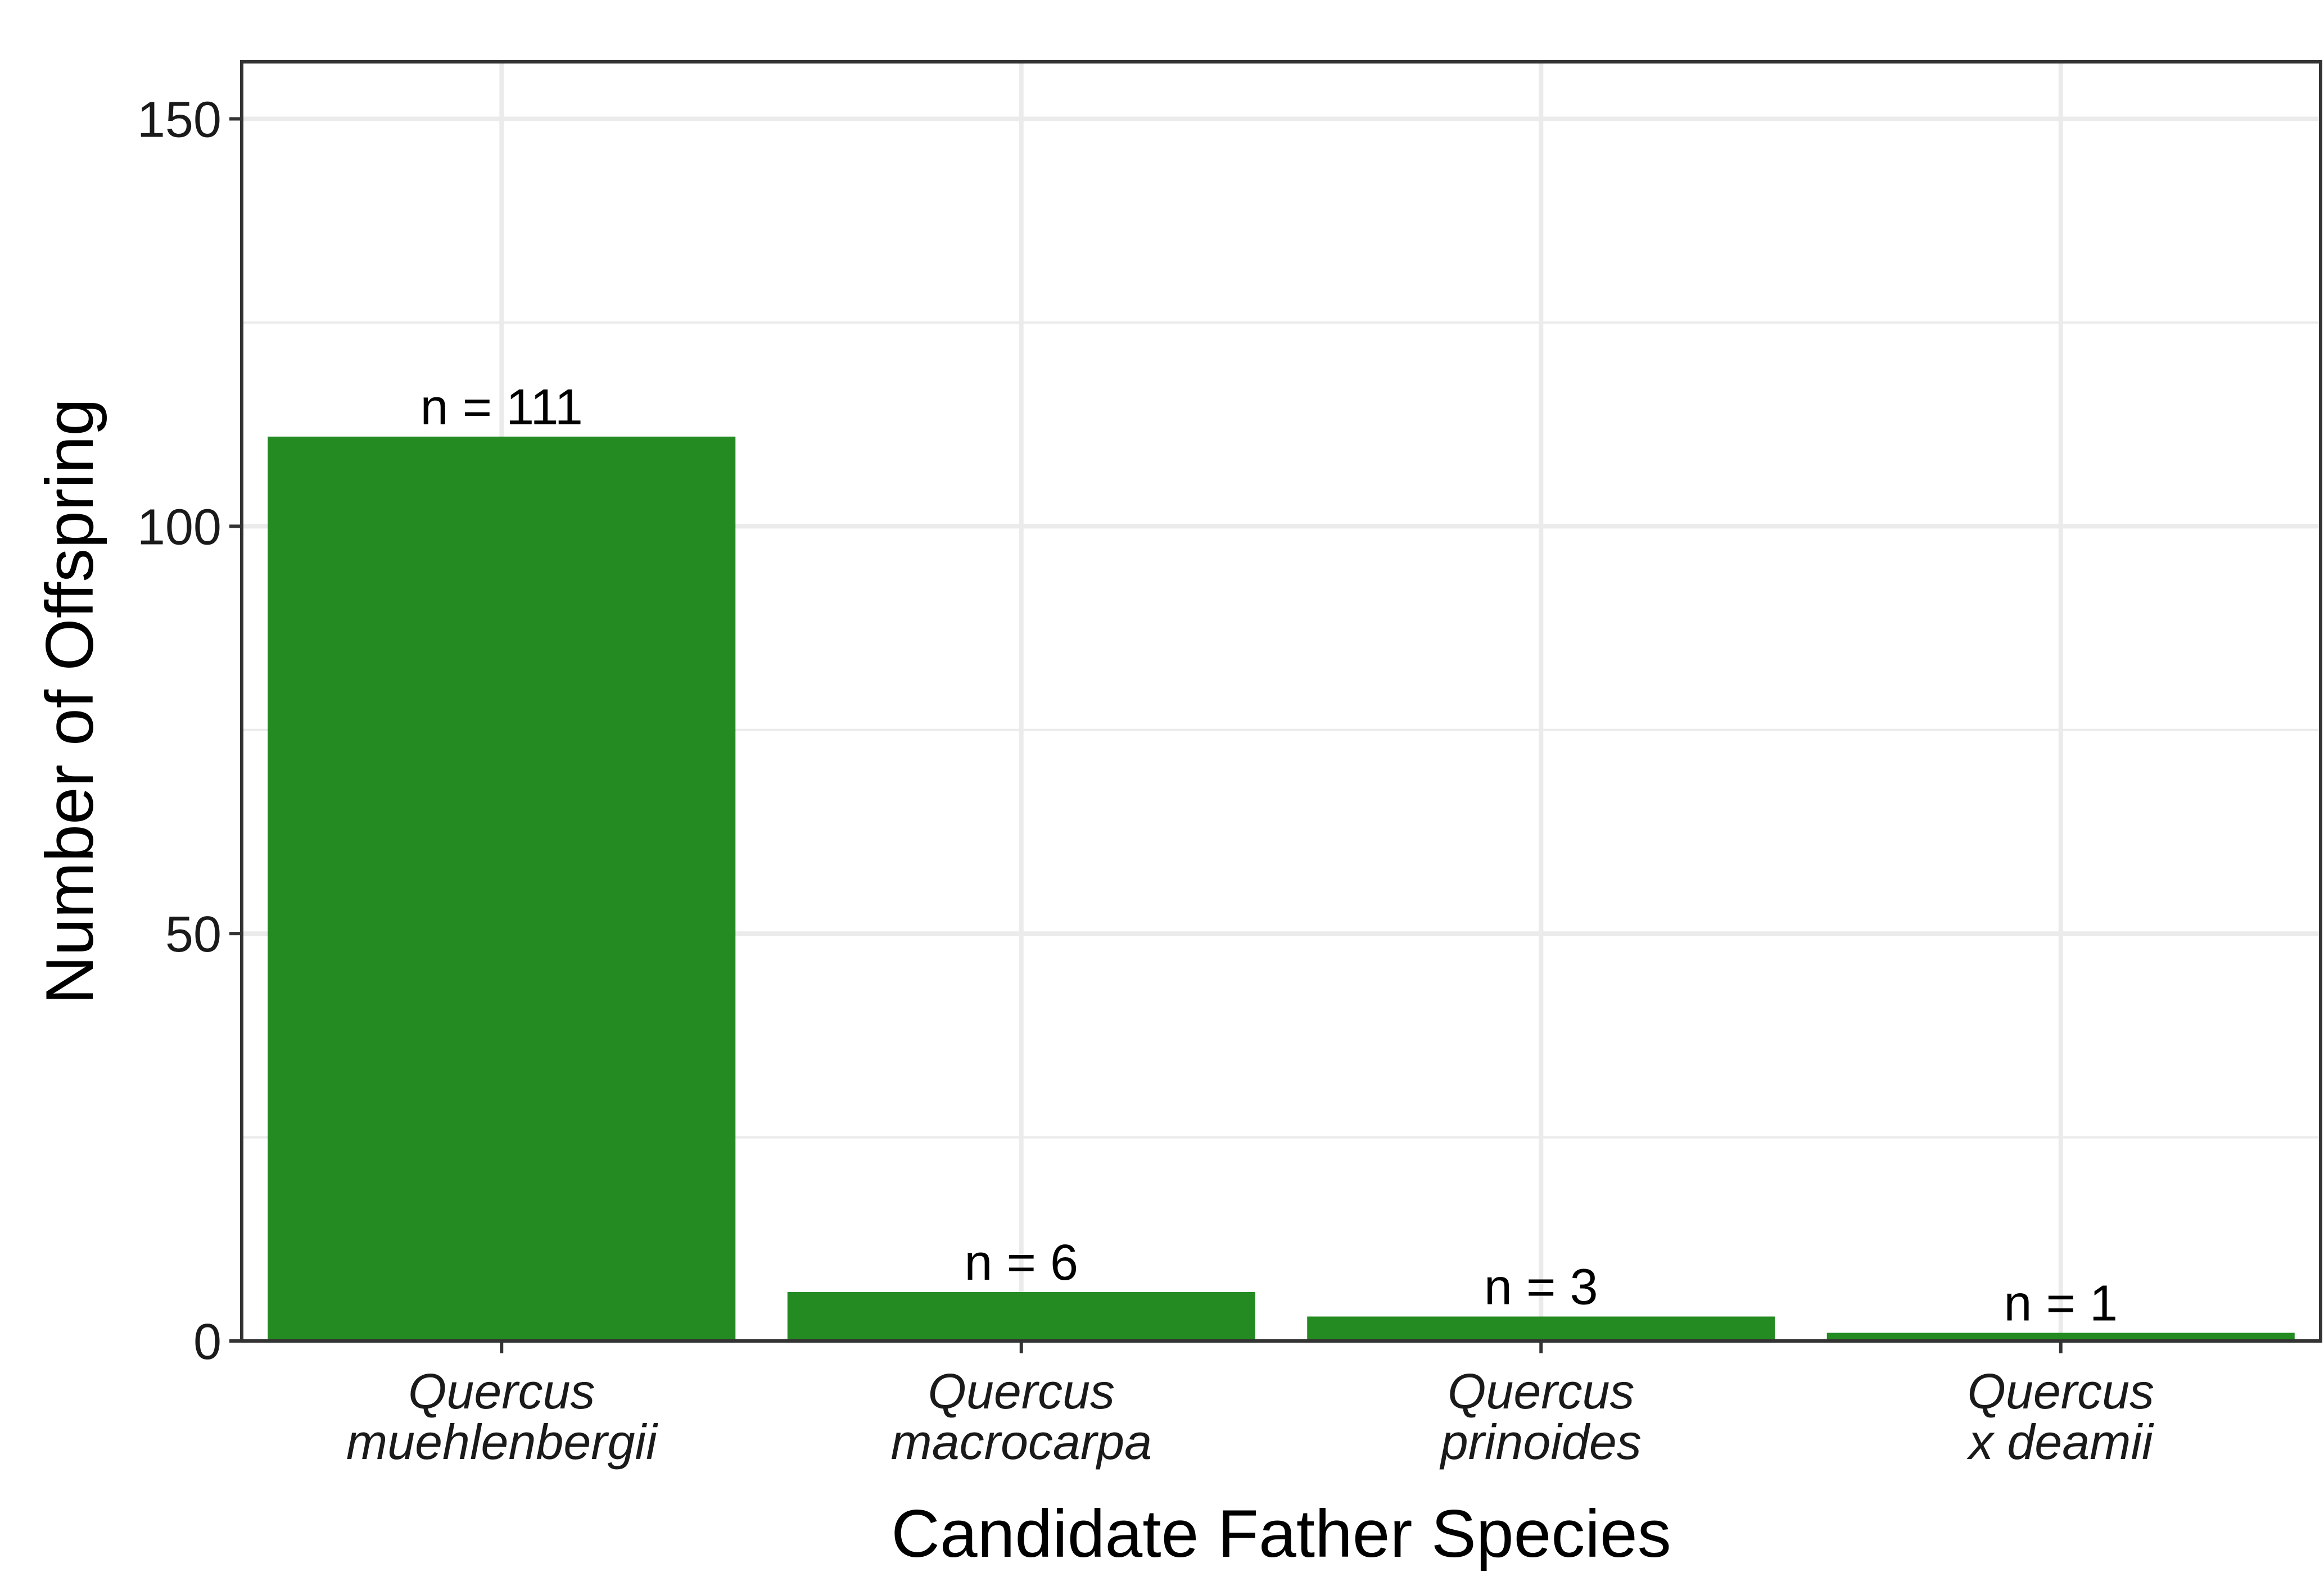  Describe the element at coordinates (502, 407) in the screenshot. I see `data-label-0: n = 111` at that location.